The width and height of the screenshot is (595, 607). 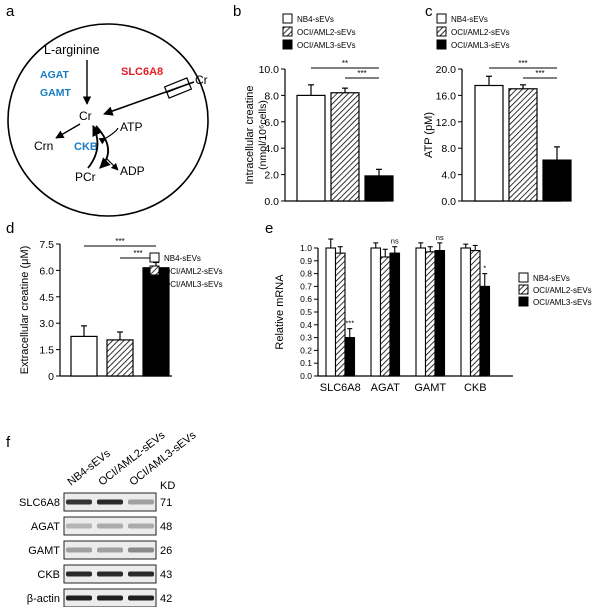 What do you see at coordinates (51, 377) in the screenshot?
I see `y-tick-label: 0` at bounding box center [51, 377].